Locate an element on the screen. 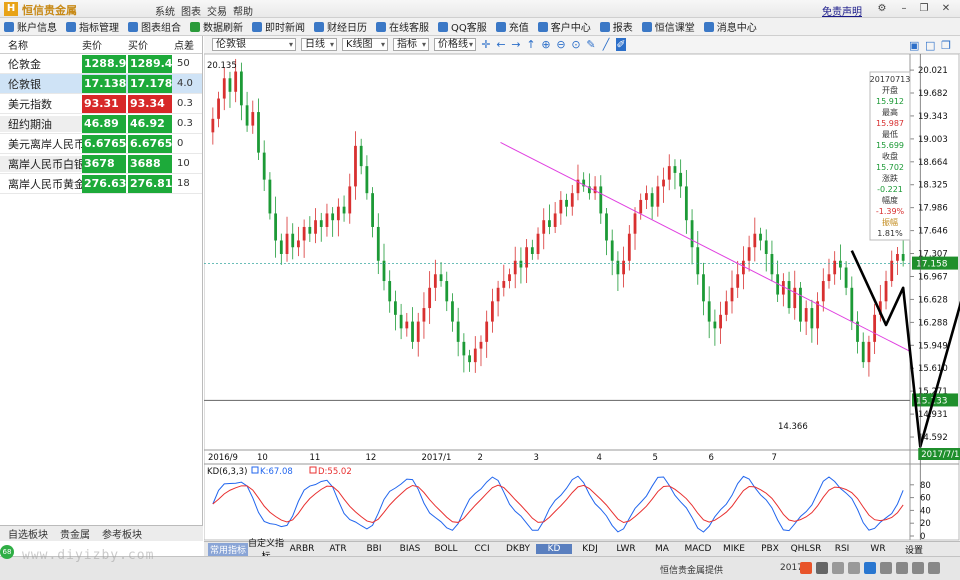 The width and height of the screenshot is (960, 580). menu-system: 系统 is located at coordinates (165, 12).